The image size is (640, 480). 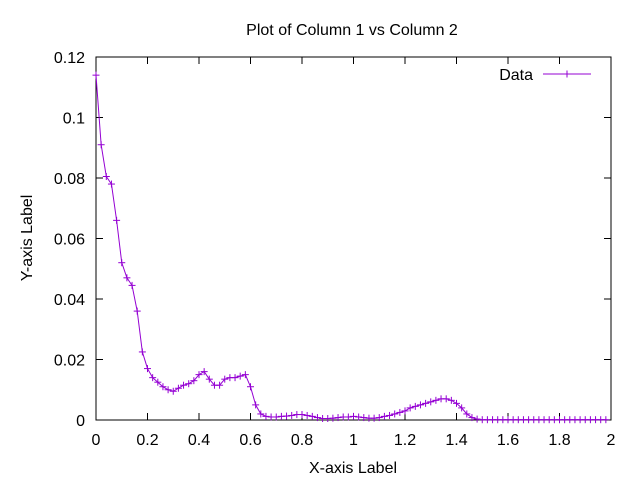 What do you see at coordinates (69, 240) in the screenshot?
I see `y-tick-label: 0.06` at bounding box center [69, 240].